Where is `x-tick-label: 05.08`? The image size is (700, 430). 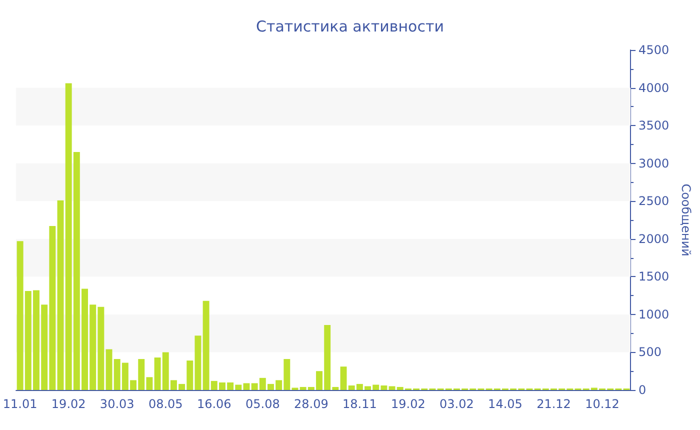 x-tick-label: 05.08 is located at coordinates (262, 404).